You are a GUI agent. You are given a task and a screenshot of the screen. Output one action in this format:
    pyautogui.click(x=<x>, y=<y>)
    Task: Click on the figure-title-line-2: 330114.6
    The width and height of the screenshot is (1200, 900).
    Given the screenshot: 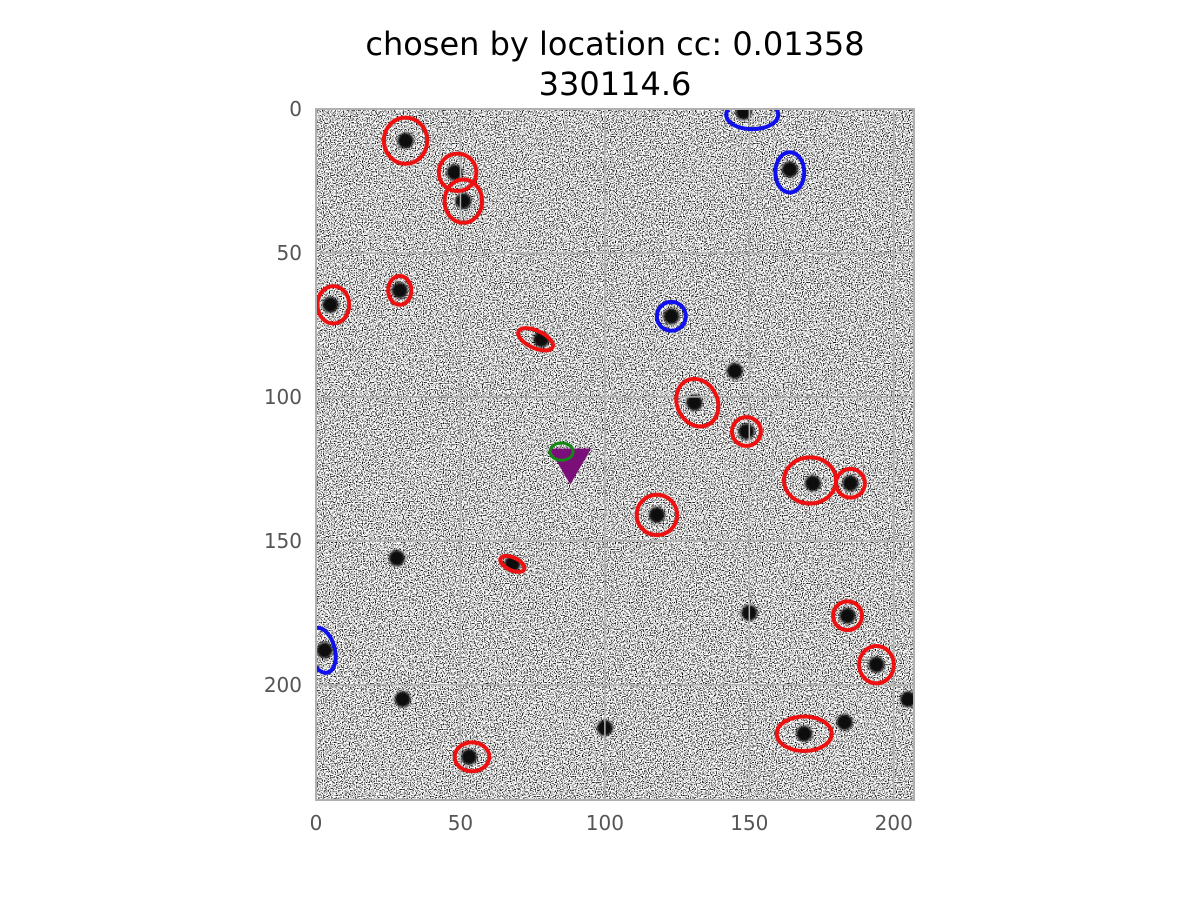 What is the action you would take?
    pyautogui.click(x=615, y=84)
    